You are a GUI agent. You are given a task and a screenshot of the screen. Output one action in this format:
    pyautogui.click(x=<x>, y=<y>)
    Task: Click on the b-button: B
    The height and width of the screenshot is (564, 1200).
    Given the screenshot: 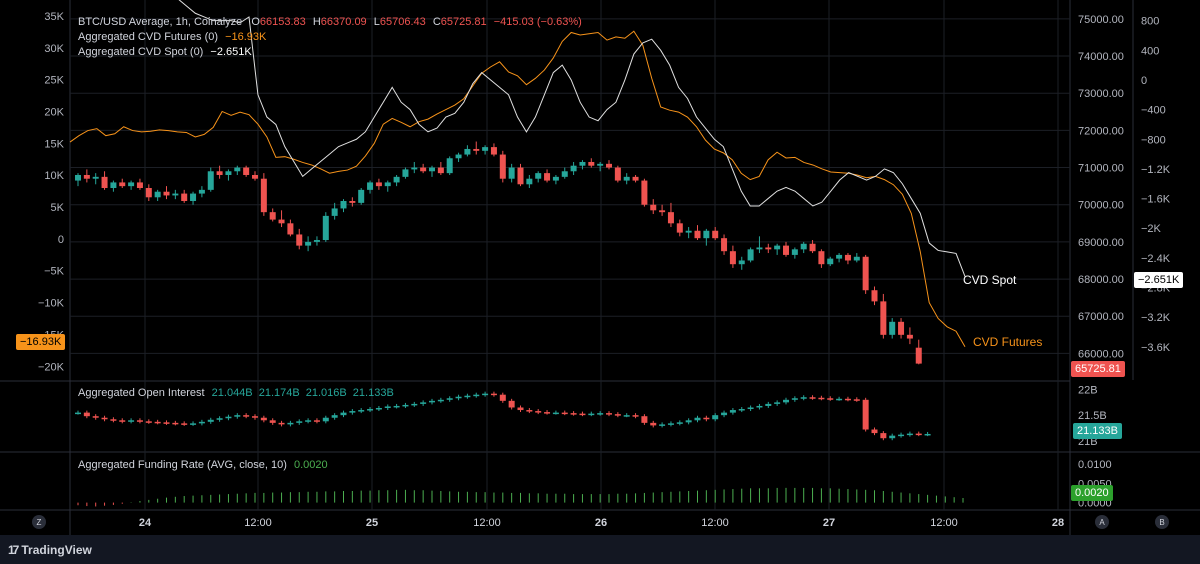 What is the action you would take?
    pyautogui.click(x=1162, y=522)
    